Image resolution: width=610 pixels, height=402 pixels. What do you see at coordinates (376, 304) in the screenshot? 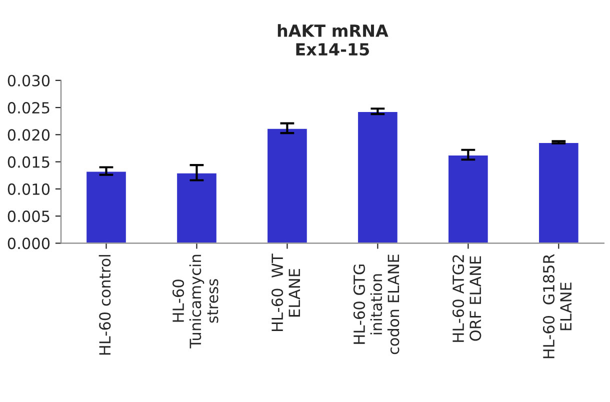
I see `x-tick-label: HL-60 GTG initation codon ELANE` at bounding box center [376, 304].